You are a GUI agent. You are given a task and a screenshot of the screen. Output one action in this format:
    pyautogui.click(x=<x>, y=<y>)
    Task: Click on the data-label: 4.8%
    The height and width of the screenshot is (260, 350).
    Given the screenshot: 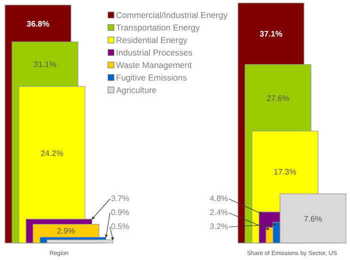 What is the action you would take?
    pyautogui.click(x=219, y=198)
    